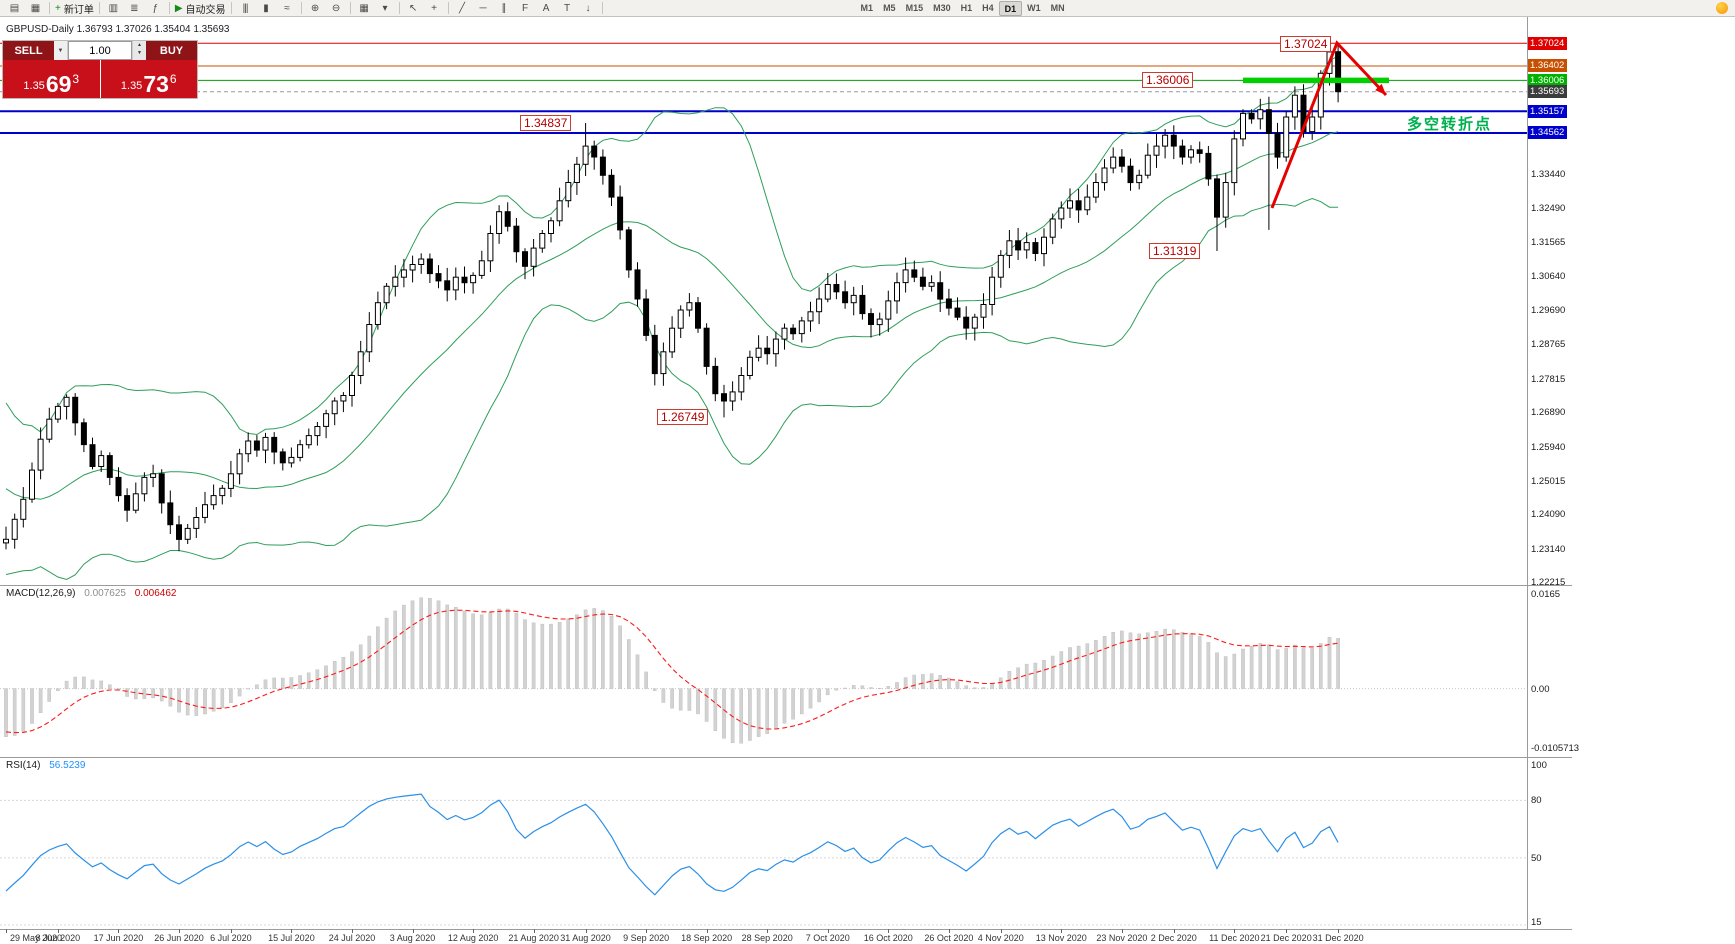  What do you see at coordinates (134, 8) in the screenshot?
I see `watchlist-icon: ≣` at bounding box center [134, 8].